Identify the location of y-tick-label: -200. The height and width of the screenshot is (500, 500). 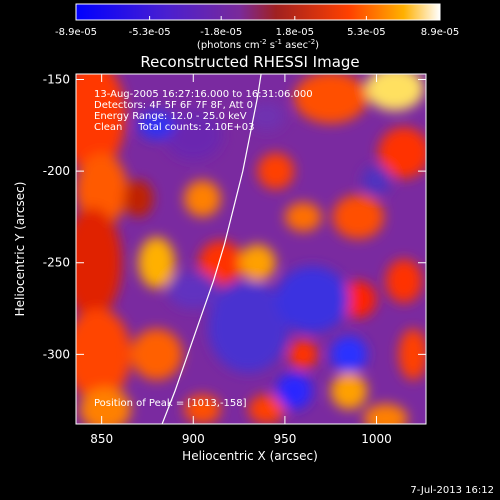
(56, 171).